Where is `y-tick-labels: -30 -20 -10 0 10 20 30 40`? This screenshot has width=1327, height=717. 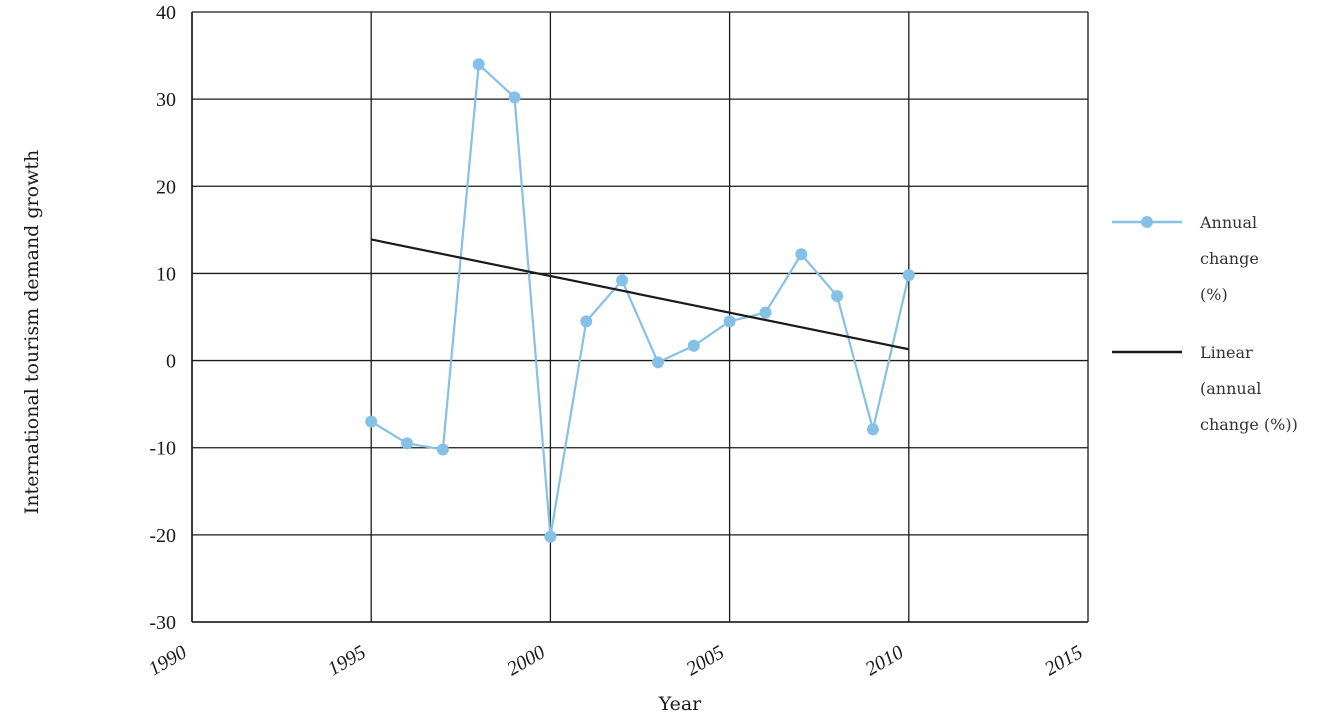 y-tick-labels: -30 -20 -10 0 10 20 30 40 is located at coordinates (162, 318).